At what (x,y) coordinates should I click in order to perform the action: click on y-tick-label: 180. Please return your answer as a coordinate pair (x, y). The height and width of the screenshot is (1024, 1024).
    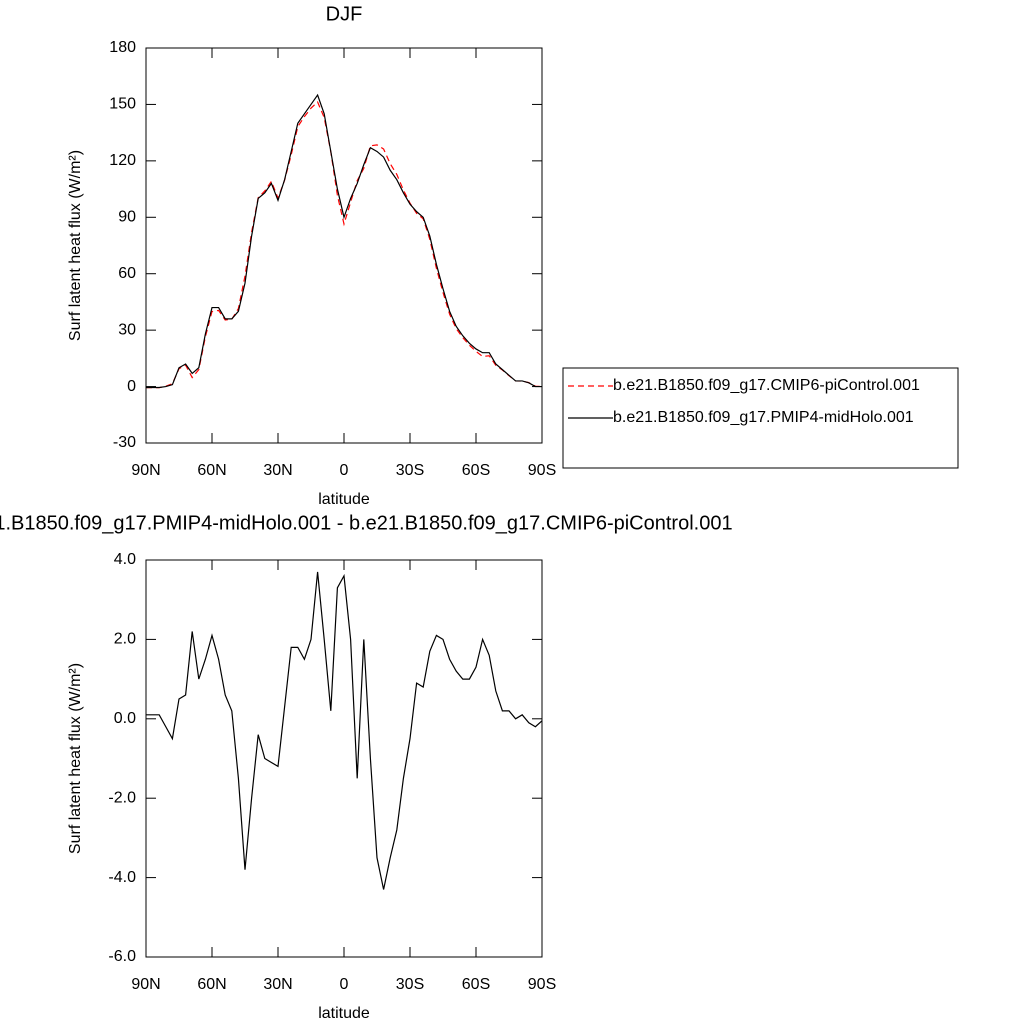
    Looking at the image, I should click on (122, 47).